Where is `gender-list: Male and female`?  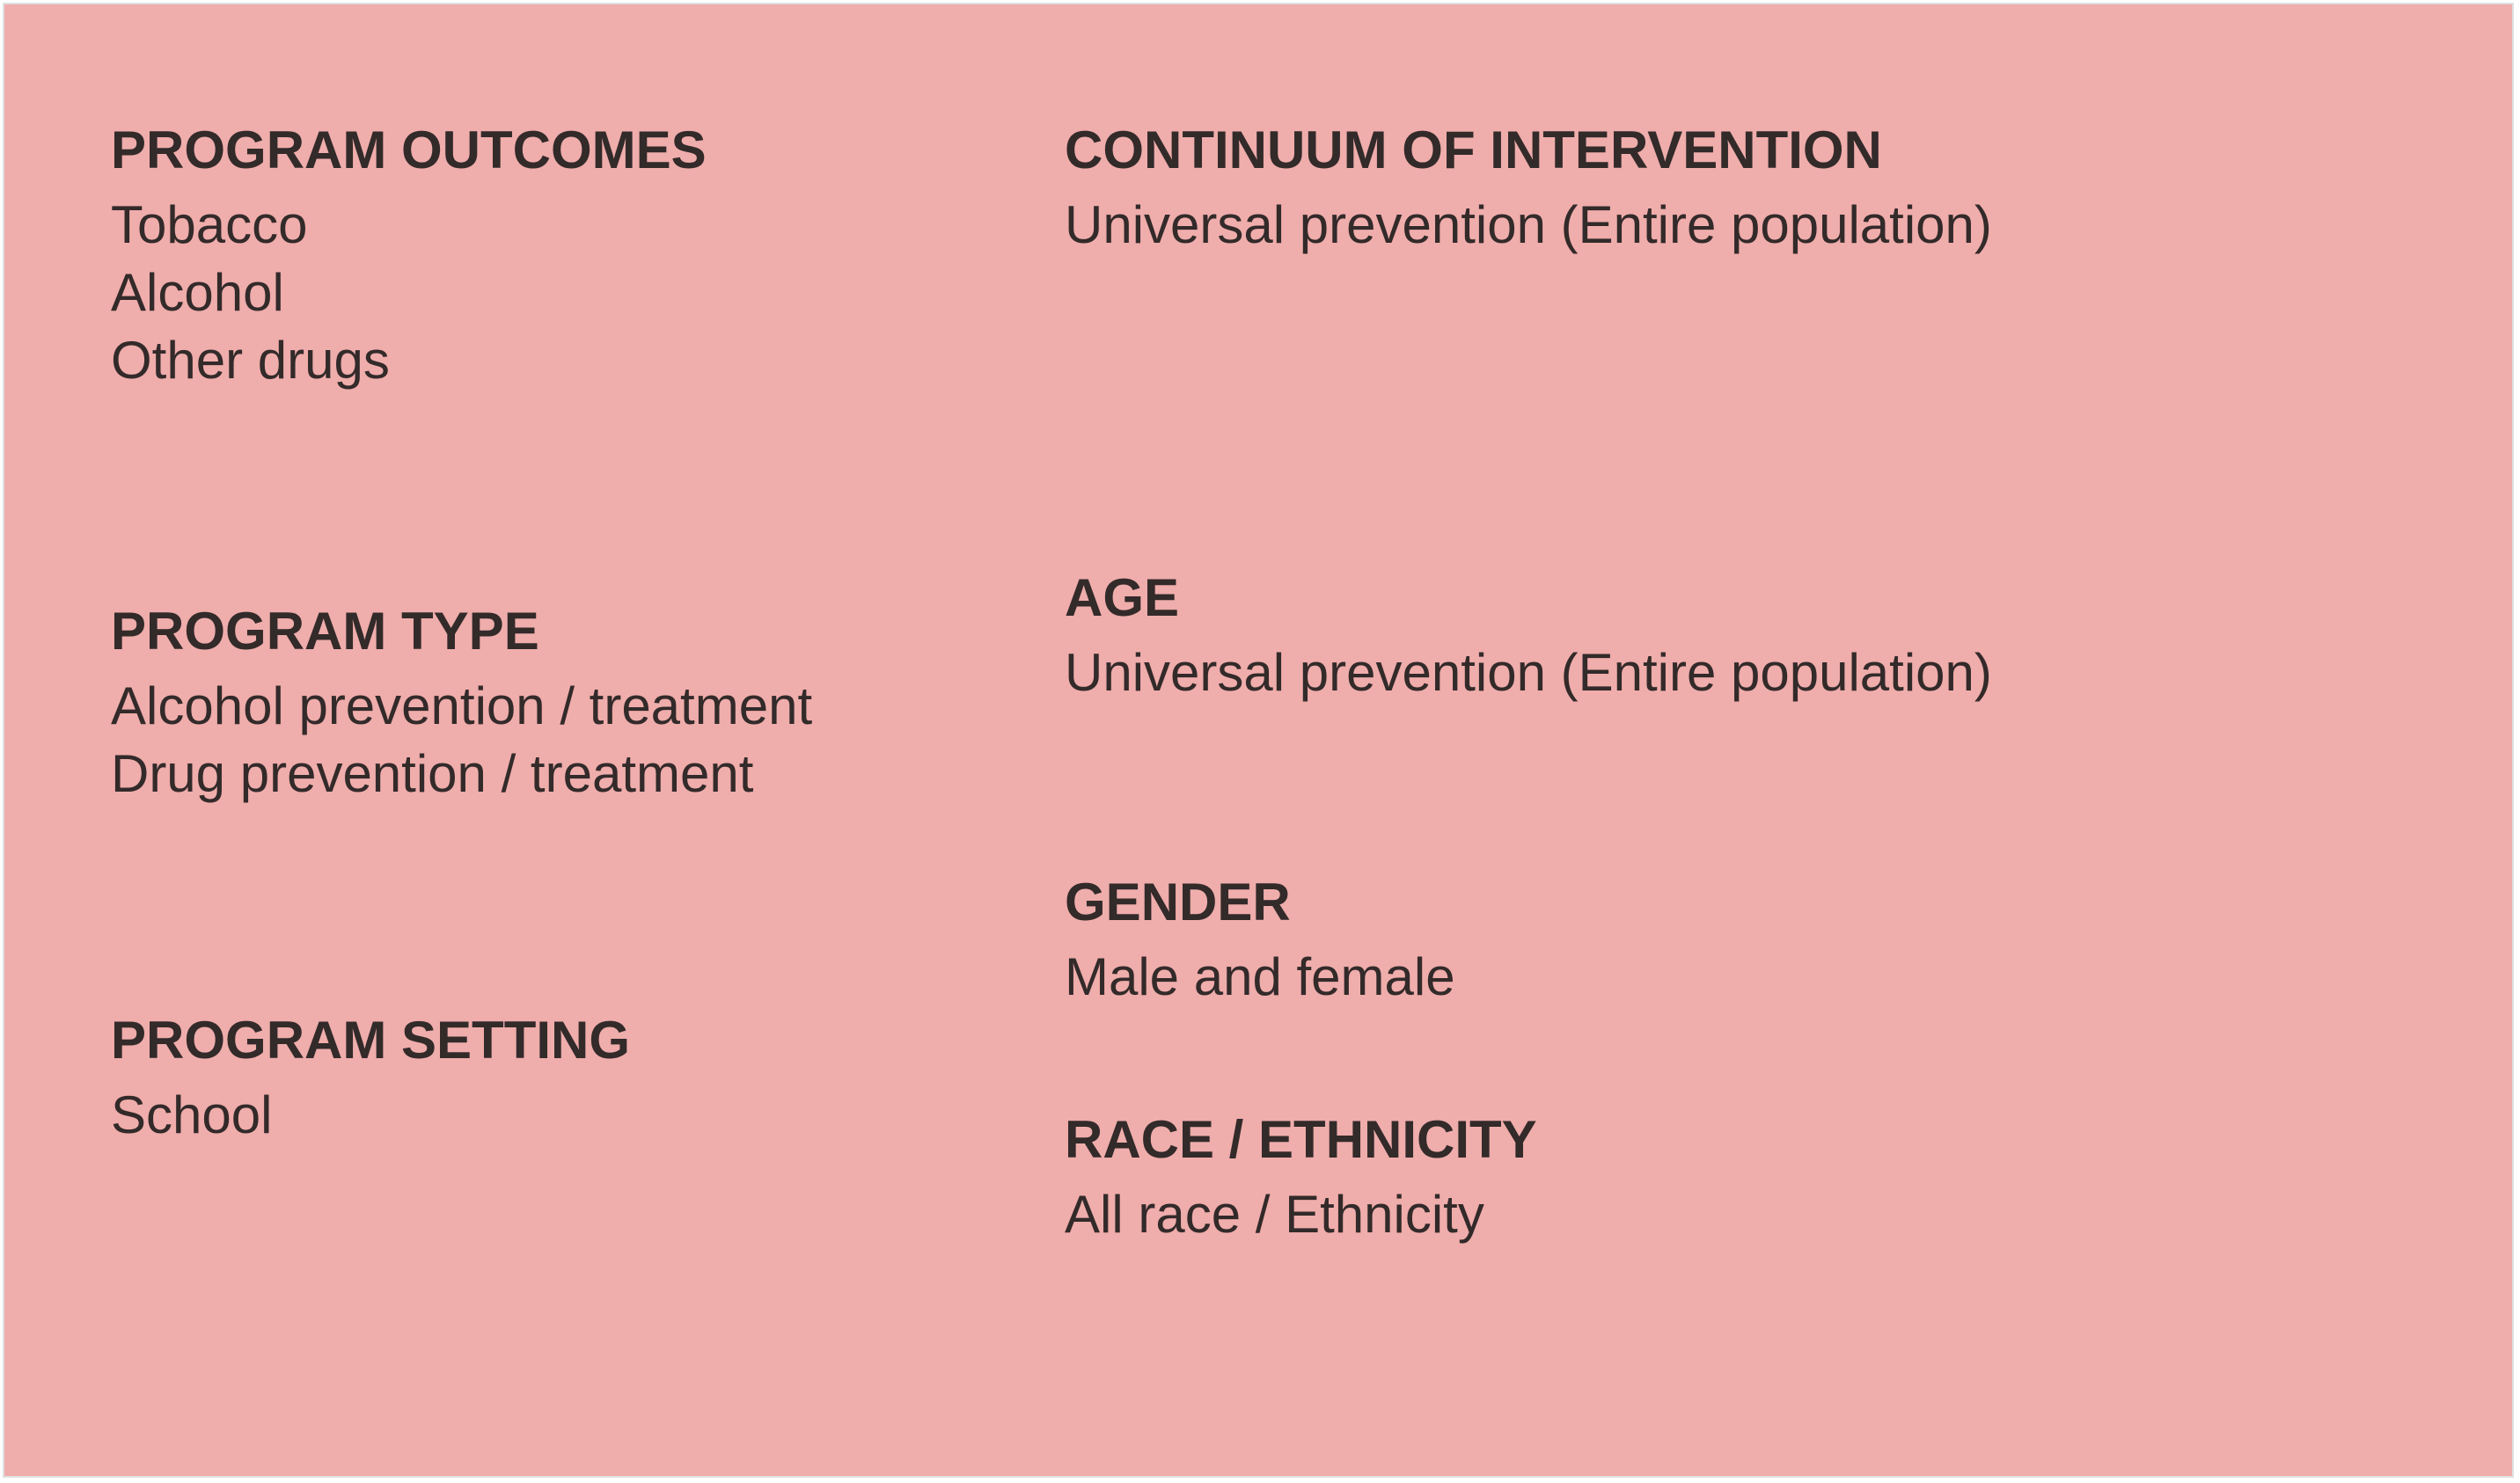
gender-list: Male and female is located at coordinates (1260, 977).